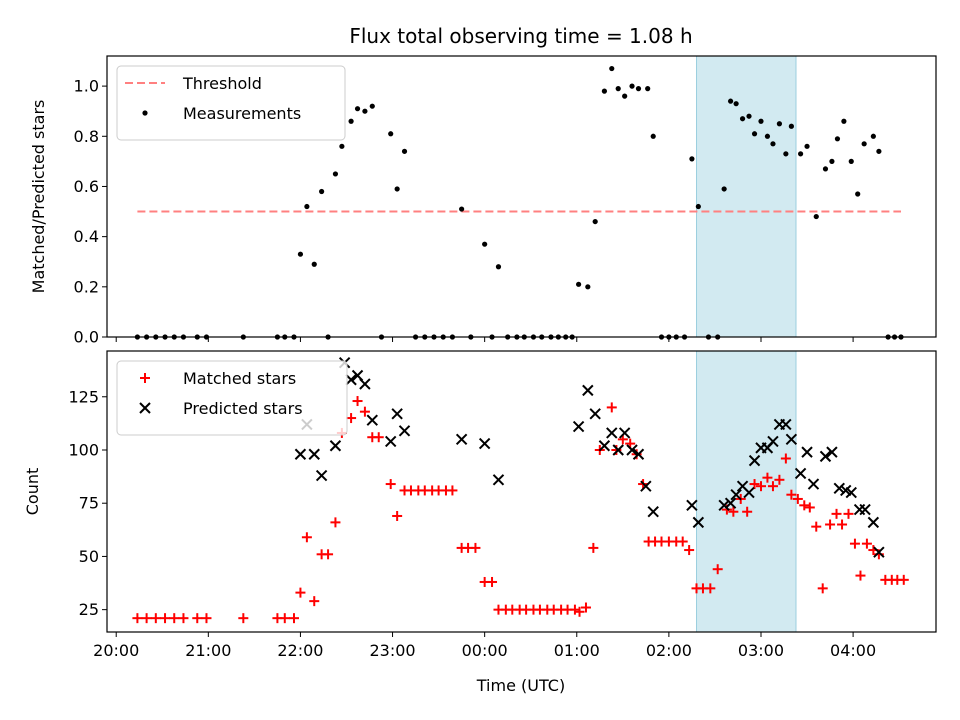 Image resolution: width=960 pixels, height=720 pixels. Describe the element at coordinates (208, 650) in the screenshot. I see `x-tick-label: 21:00` at that location.